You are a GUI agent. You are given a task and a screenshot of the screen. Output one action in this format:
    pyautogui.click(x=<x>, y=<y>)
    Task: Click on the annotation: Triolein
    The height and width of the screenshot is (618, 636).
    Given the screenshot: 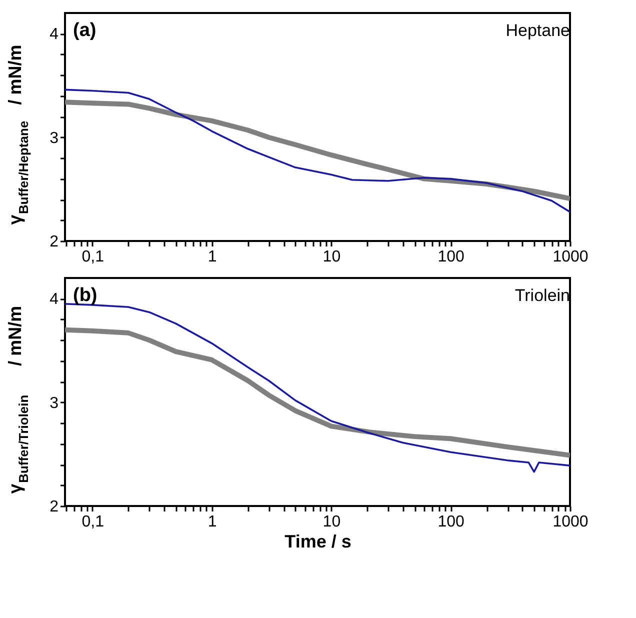 What is the action you would take?
    pyautogui.click(x=542, y=295)
    